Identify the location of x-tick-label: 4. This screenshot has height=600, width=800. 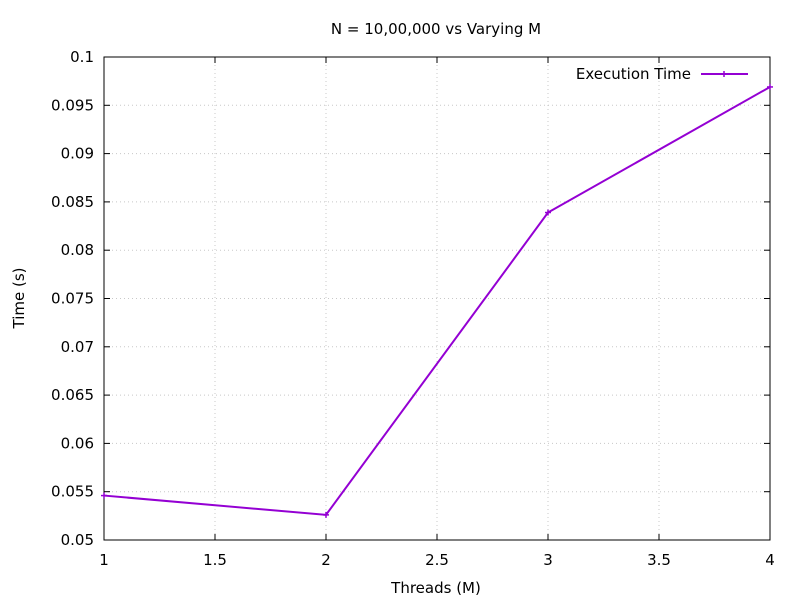
(770, 560).